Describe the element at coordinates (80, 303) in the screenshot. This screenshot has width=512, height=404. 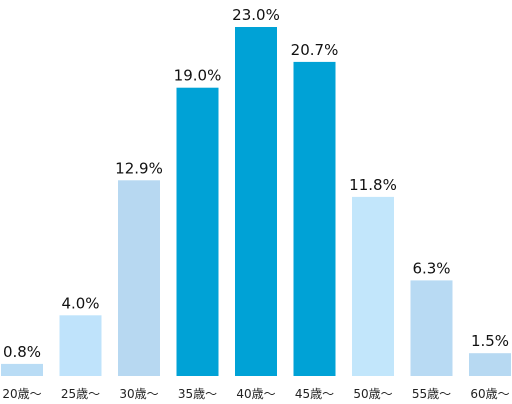
I see `value-label-1: 4.0%` at that location.